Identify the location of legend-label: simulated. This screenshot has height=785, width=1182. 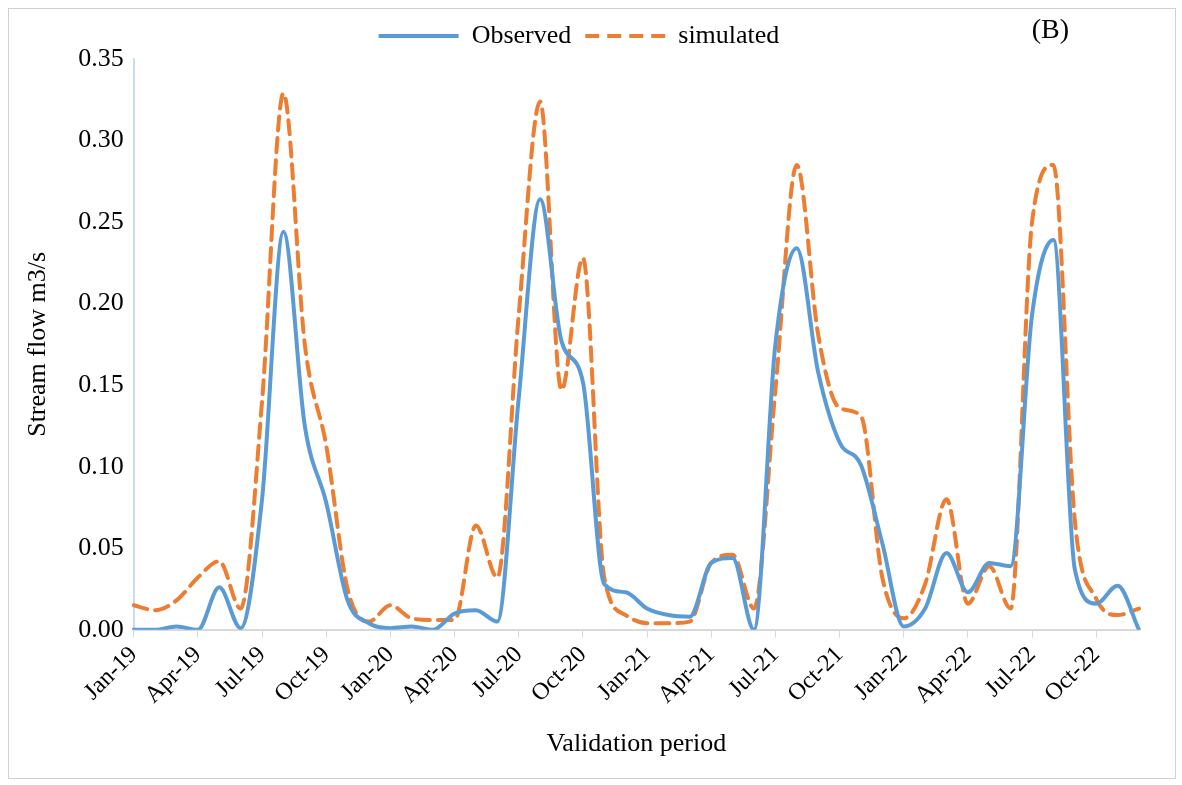
(729, 34).